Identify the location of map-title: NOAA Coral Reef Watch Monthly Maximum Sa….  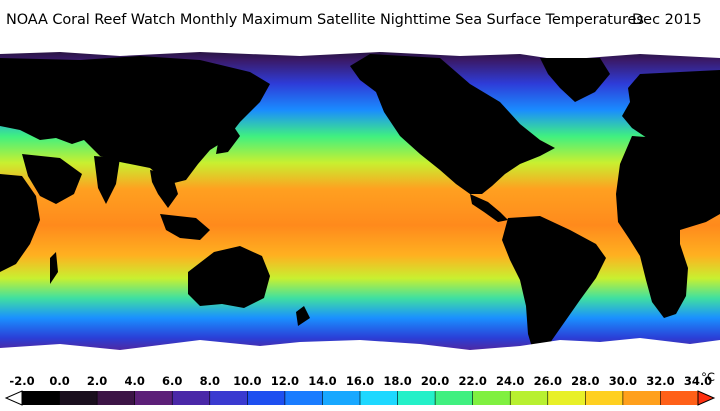
(325, 20).